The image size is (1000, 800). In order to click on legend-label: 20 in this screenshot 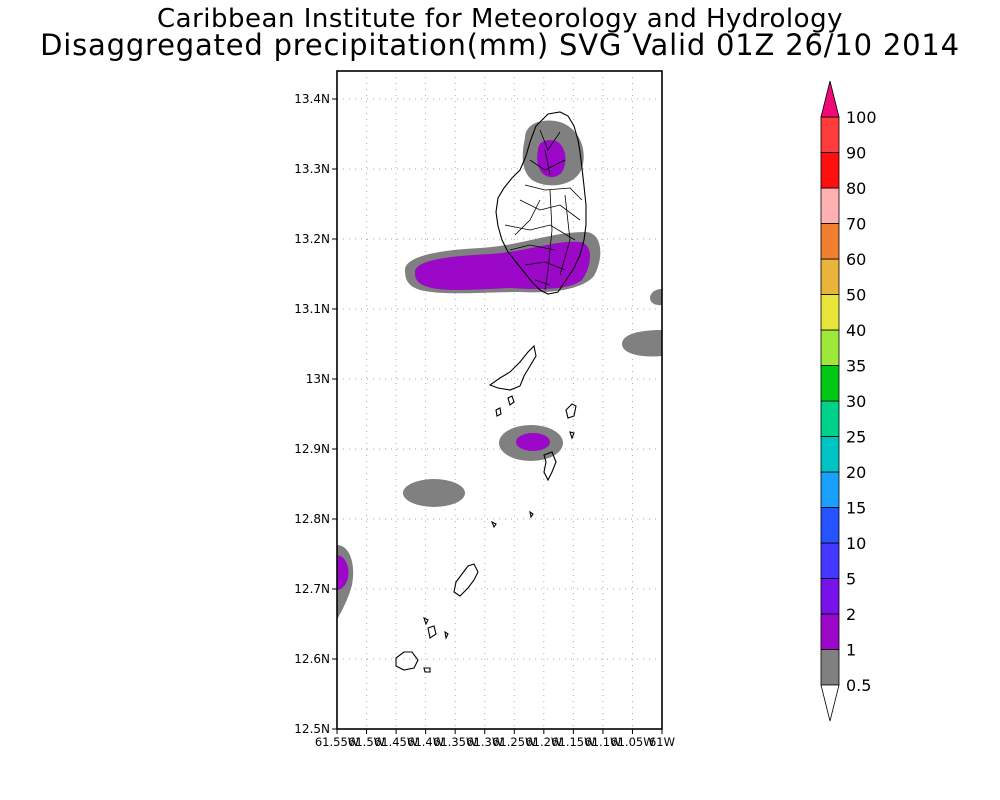, I will do `click(856, 472)`.